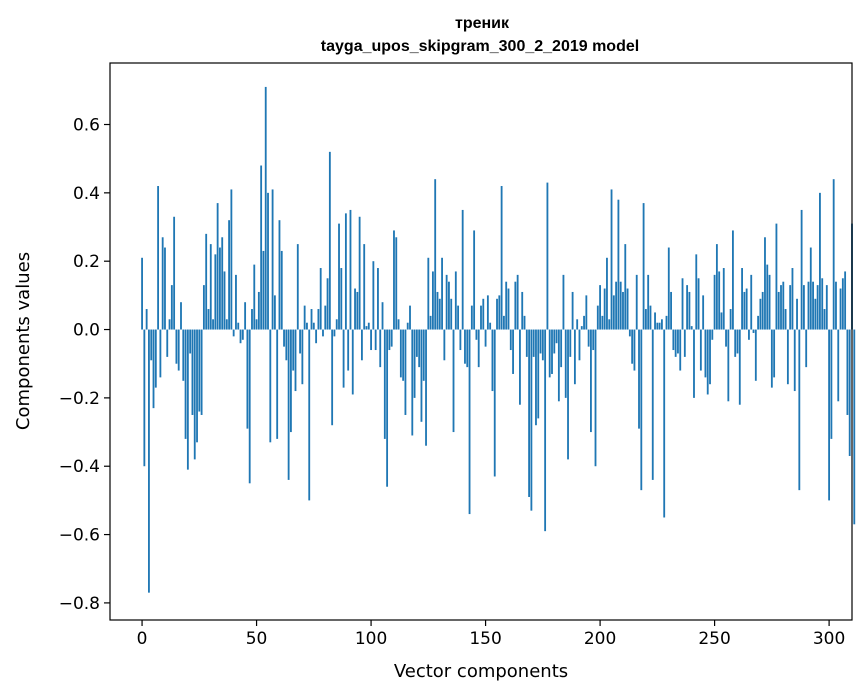 The image size is (867, 696). What do you see at coordinates (23, 341) in the screenshot?
I see `y-axis-label: Components values` at bounding box center [23, 341].